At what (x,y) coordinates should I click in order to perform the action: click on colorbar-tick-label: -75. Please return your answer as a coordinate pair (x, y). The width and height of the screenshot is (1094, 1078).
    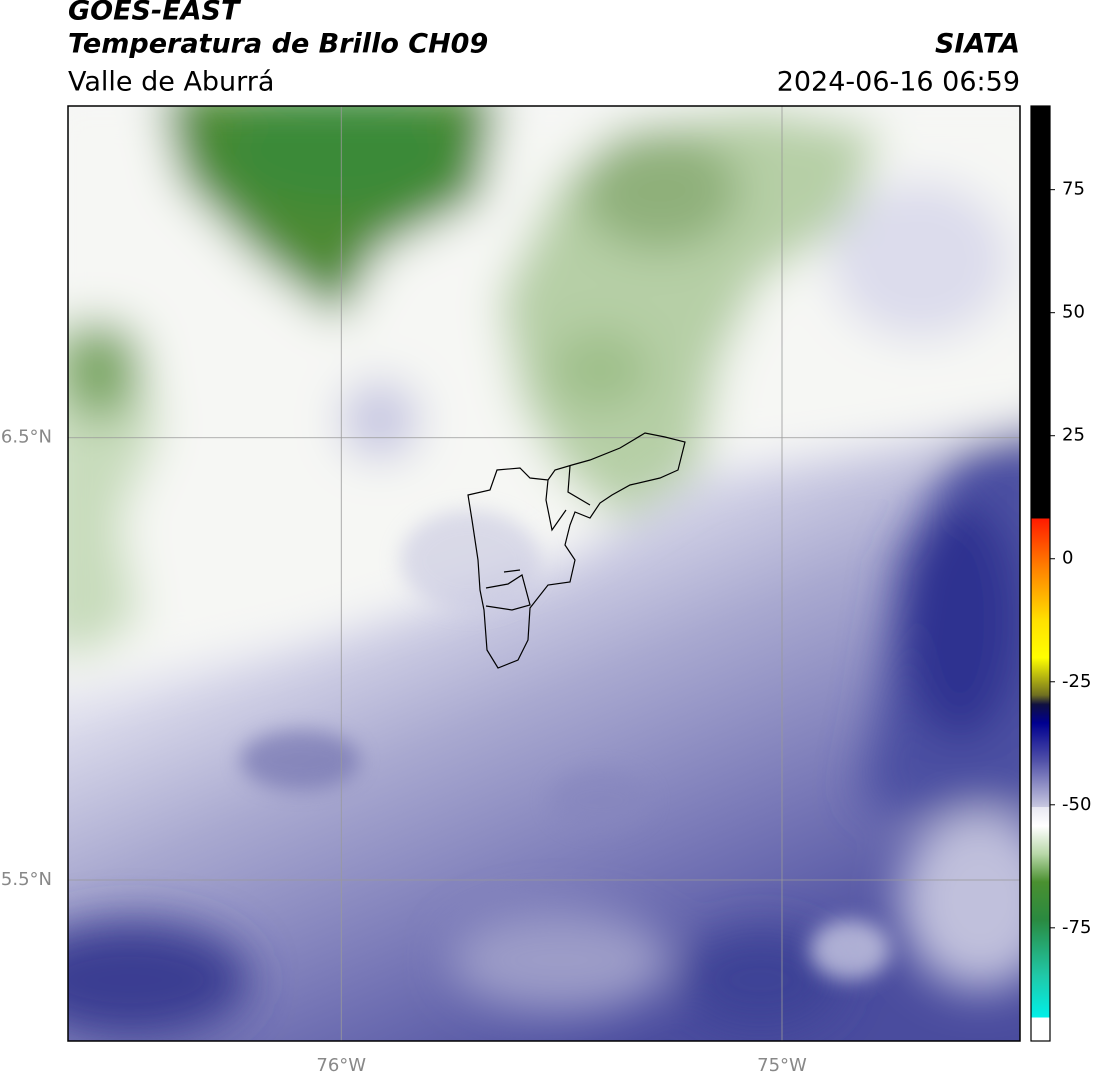
    Looking at the image, I should click on (1076, 927).